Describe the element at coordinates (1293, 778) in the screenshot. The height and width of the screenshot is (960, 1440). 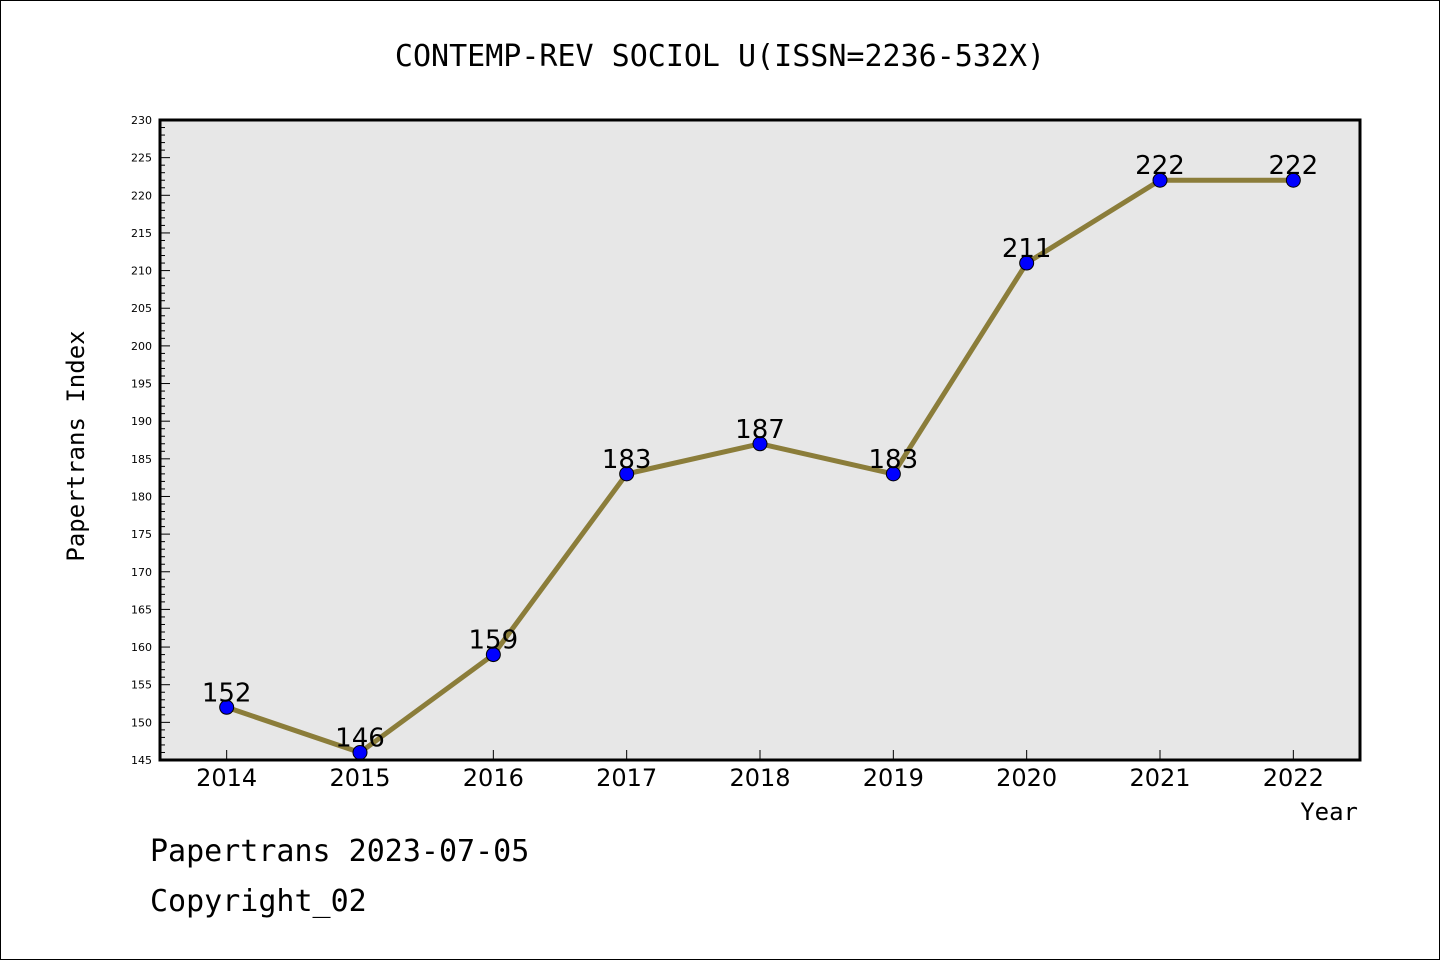
I see `x-tick-label: 2022` at that location.